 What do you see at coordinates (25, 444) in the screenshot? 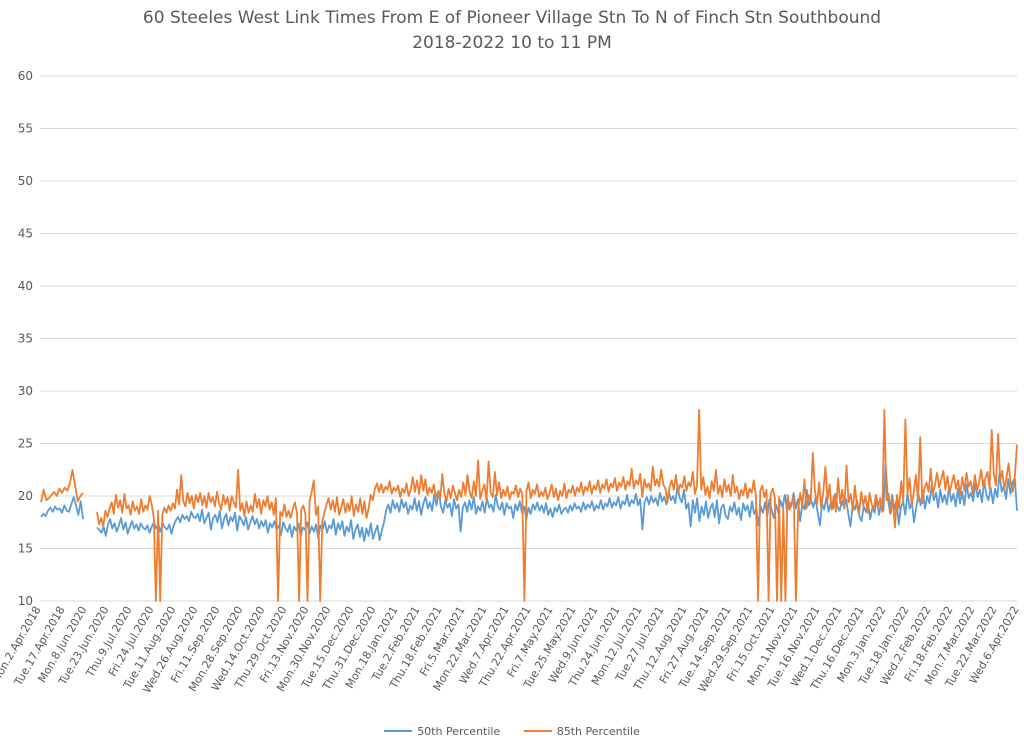
I see `y-tick-label: 25` at bounding box center [25, 444].